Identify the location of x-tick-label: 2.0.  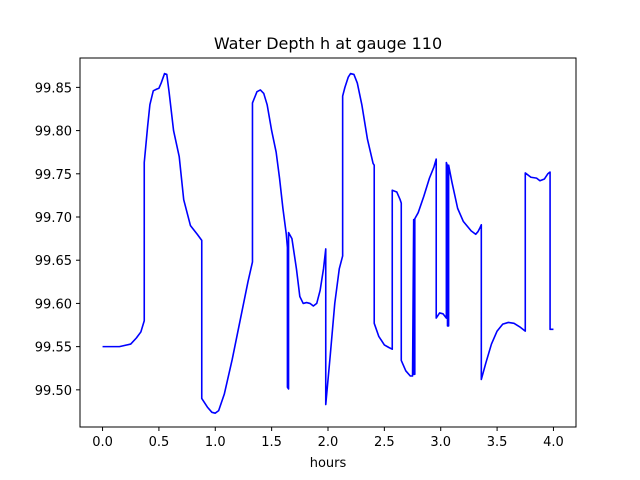
(328, 442).